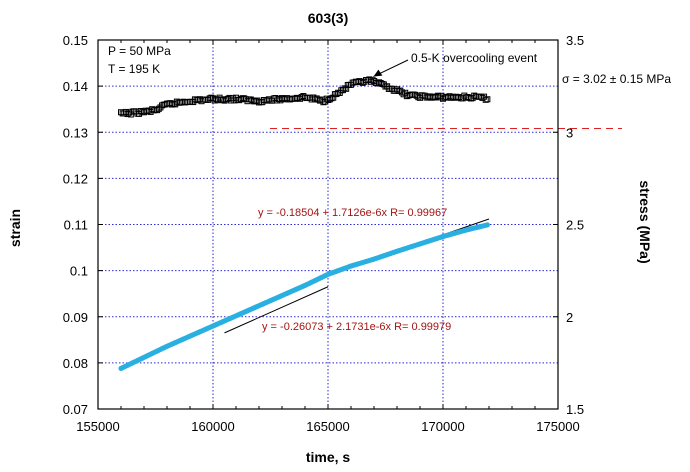 Image resolution: width=690 pixels, height=472 pixels. I want to click on mean-stress-label: σ = 3.02 ± 0.15 MPa, so click(616, 79).